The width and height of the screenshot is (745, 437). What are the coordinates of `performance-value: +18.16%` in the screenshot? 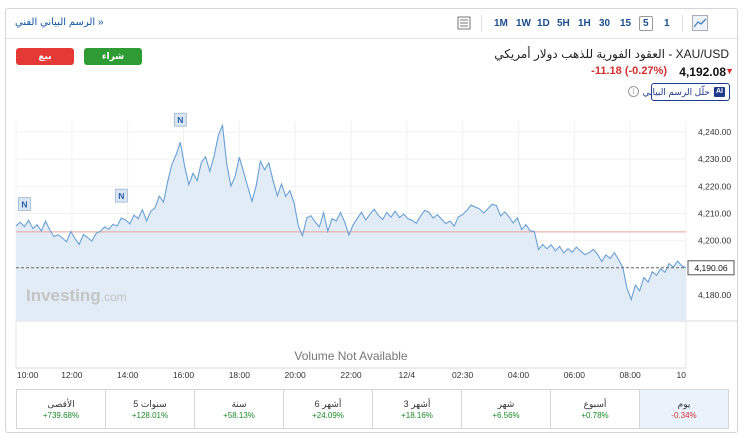 It's located at (417, 415).